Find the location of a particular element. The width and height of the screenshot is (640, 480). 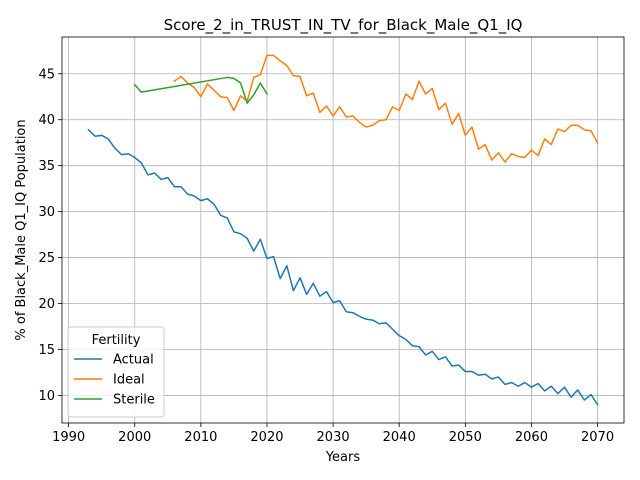

legend-label-sterile: Sterile is located at coordinates (134, 400).